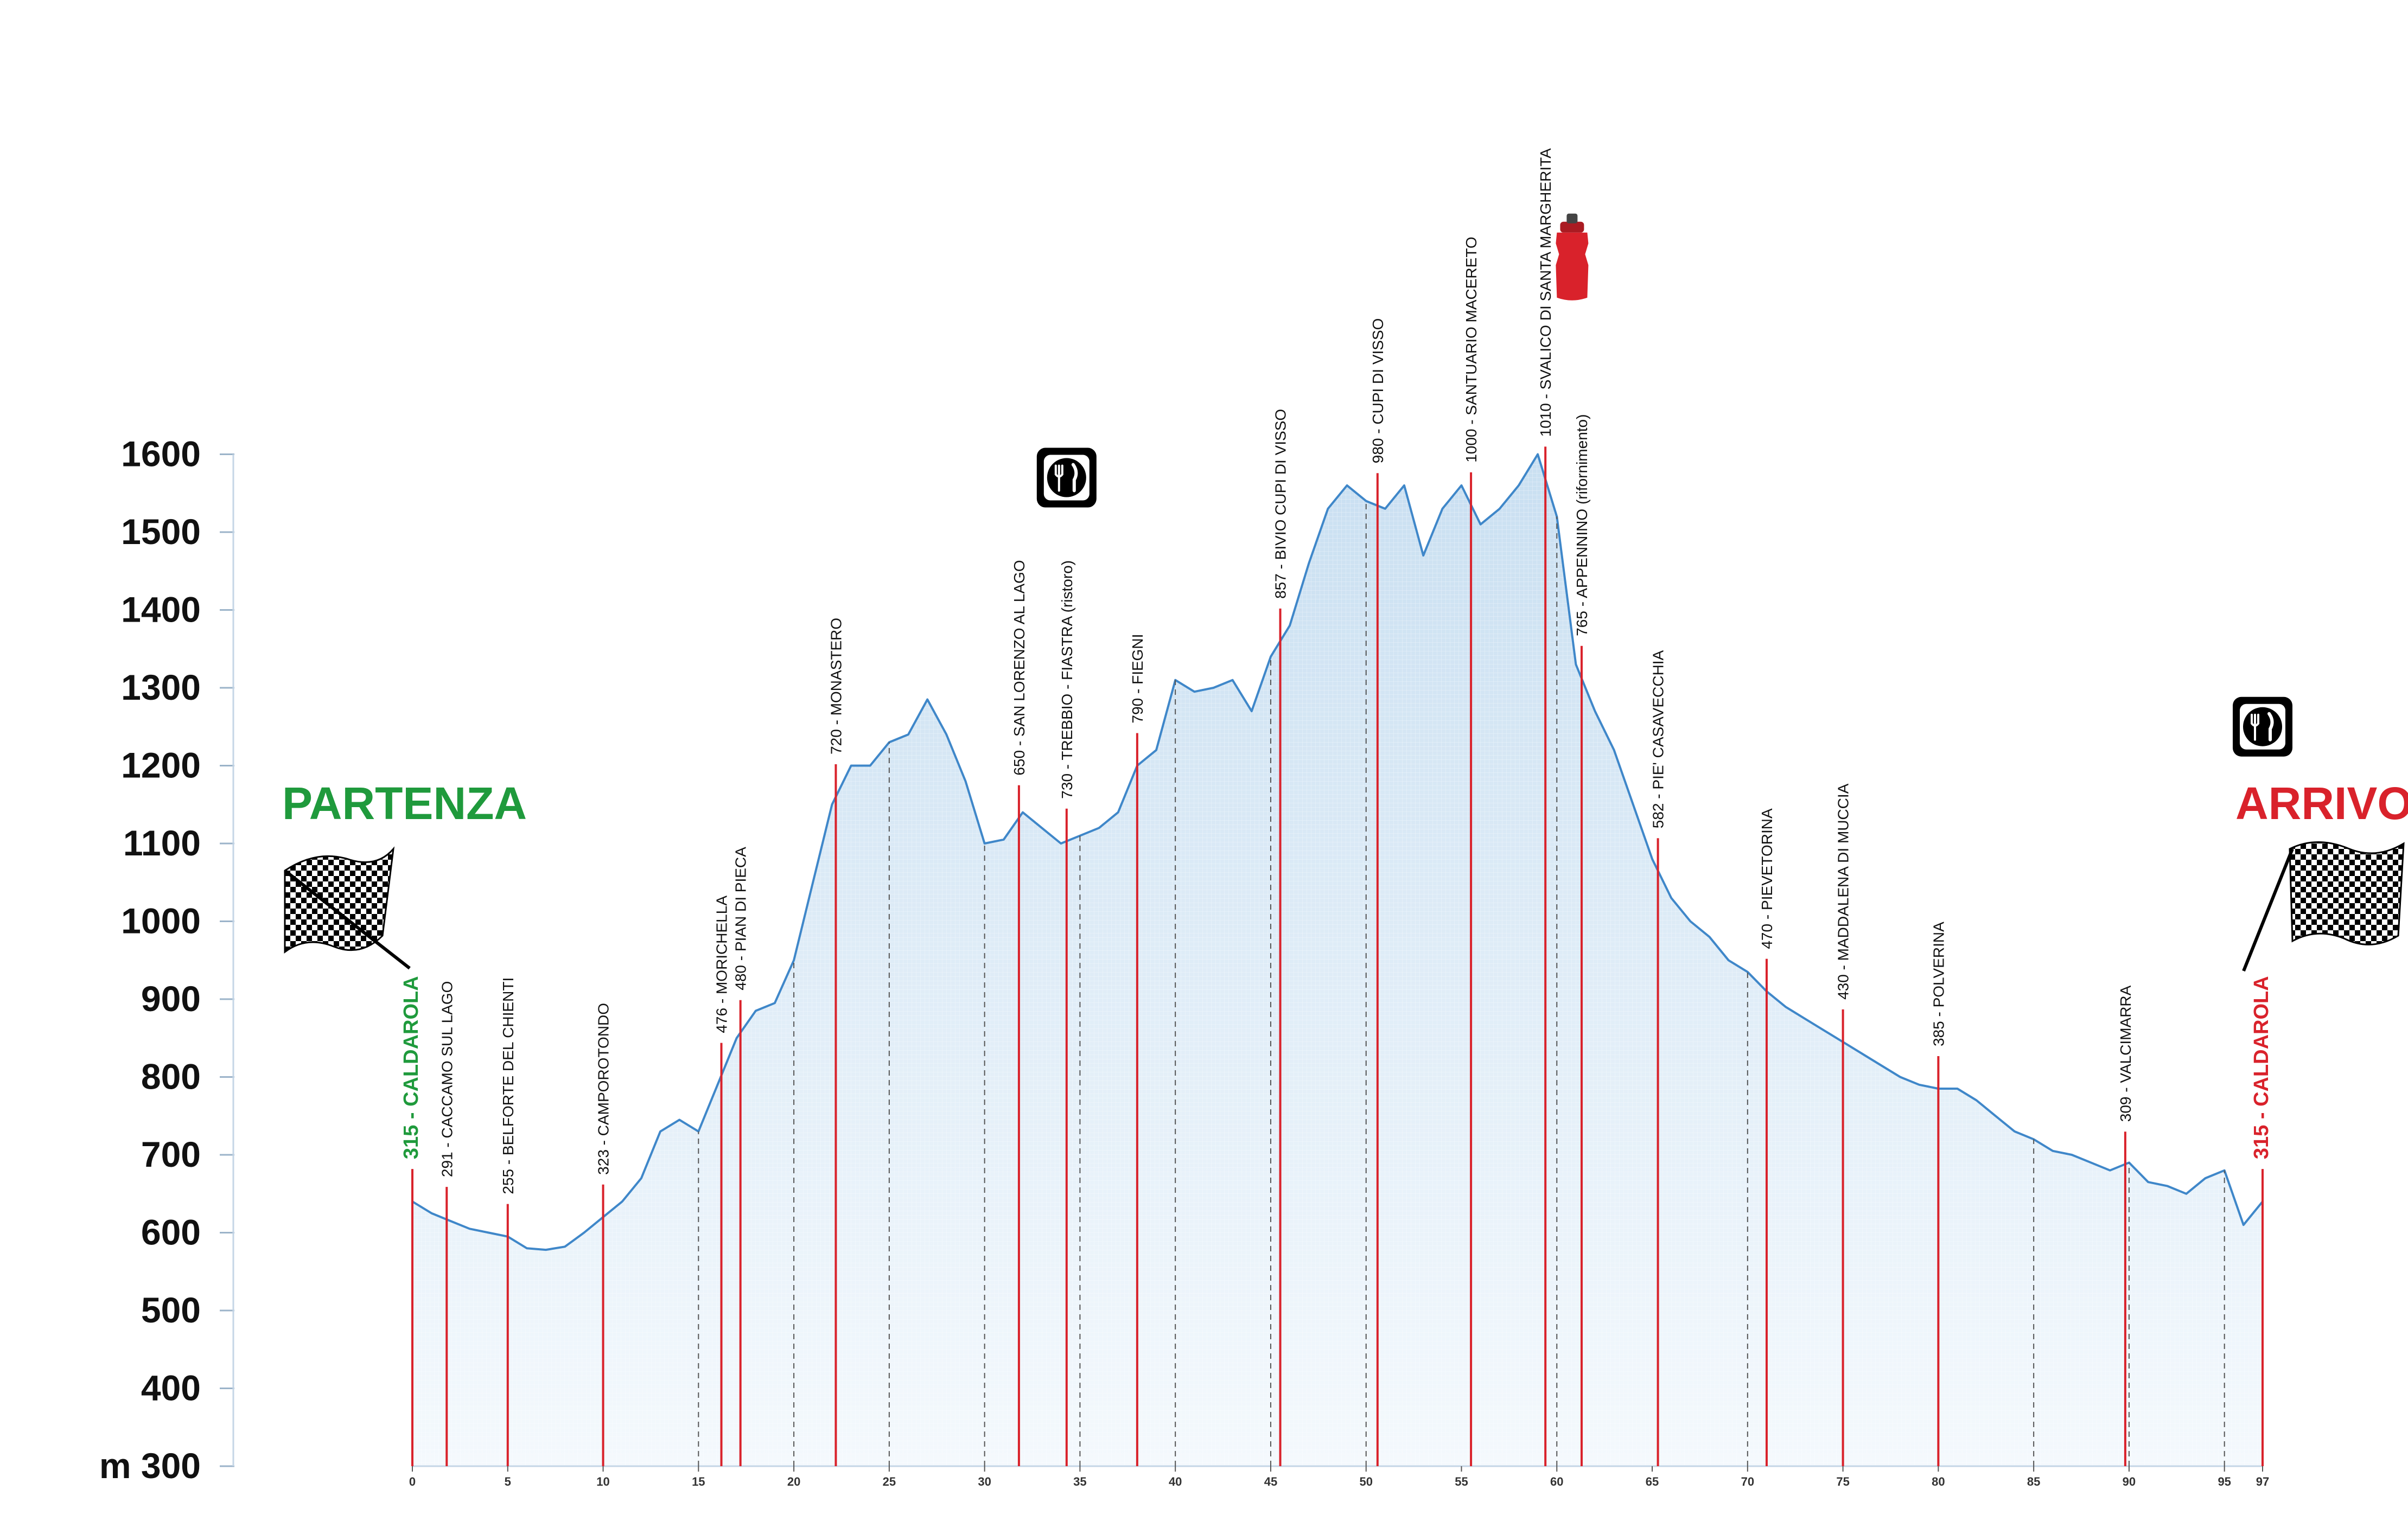 The width and height of the screenshot is (2408, 1515). What do you see at coordinates (1461, 1482) in the screenshot?
I see `x-tick-label: 55` at bounding box center [1461, 1482].